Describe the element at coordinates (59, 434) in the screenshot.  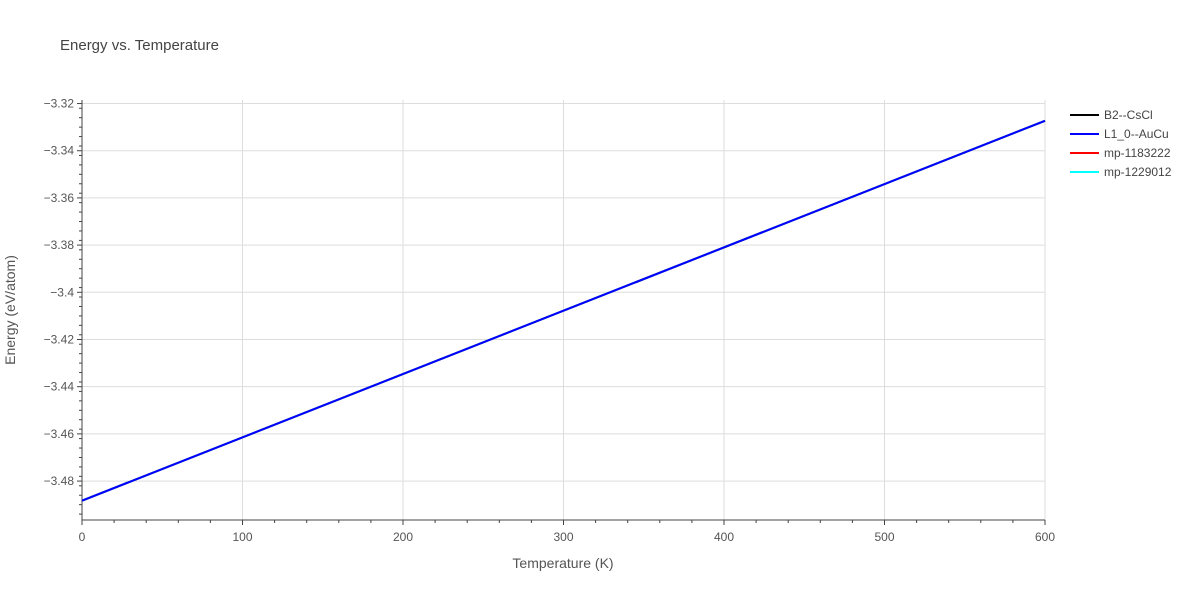
I see `y-tick-label: −3.46` at that location.